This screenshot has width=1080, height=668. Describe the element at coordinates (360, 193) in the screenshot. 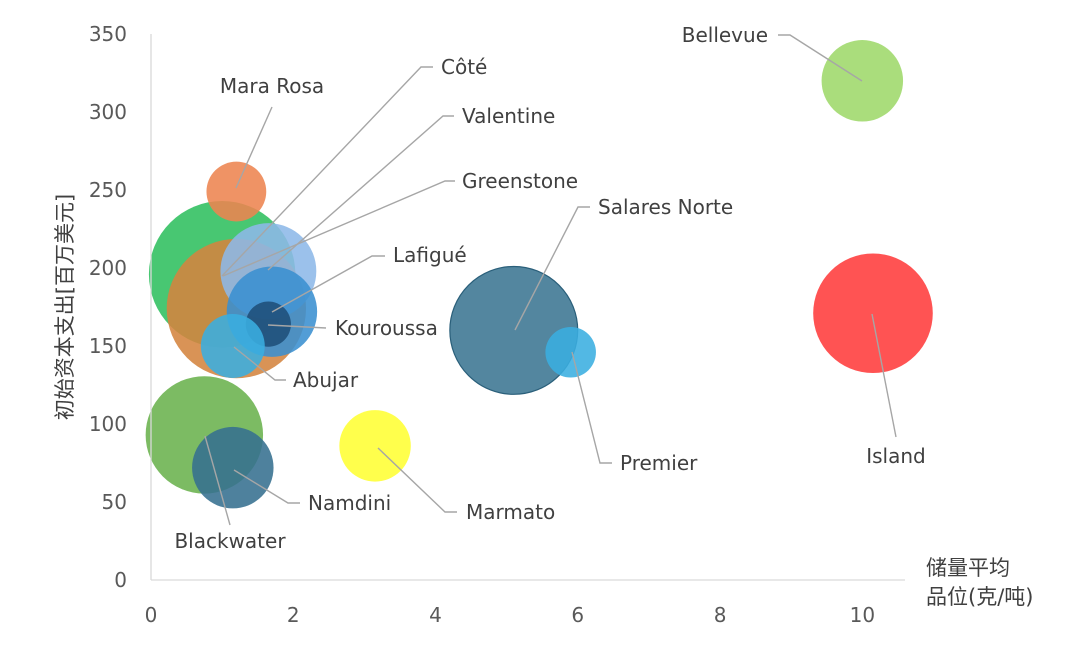

I see `leader-line-valentine` at that location.